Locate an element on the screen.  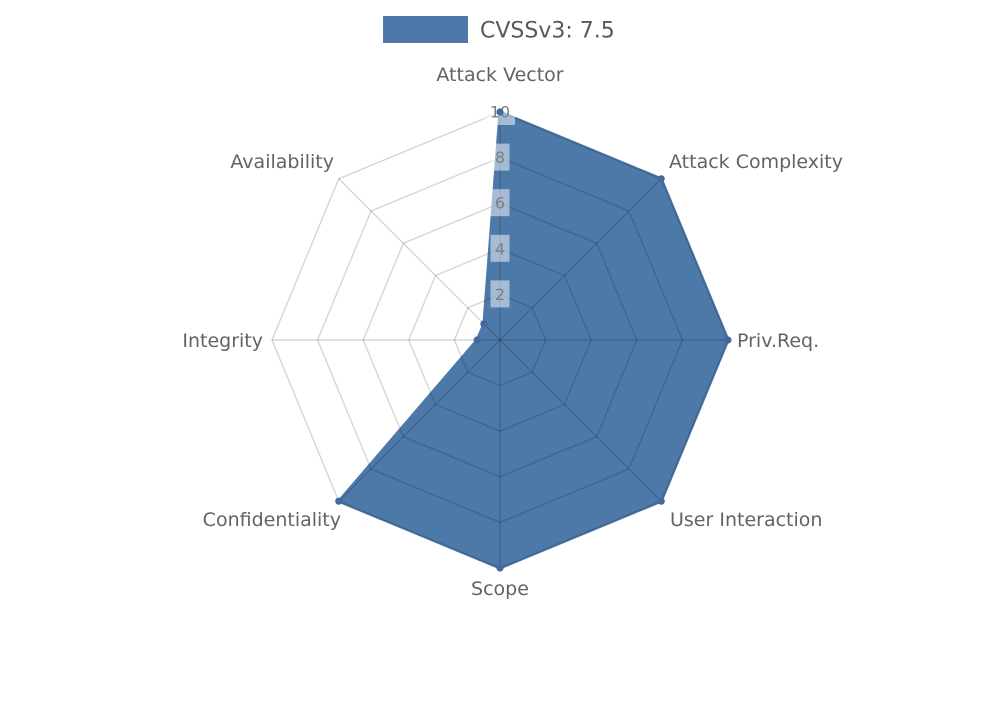
axis-label-availability: Availability is located at coordinates (282, 162).